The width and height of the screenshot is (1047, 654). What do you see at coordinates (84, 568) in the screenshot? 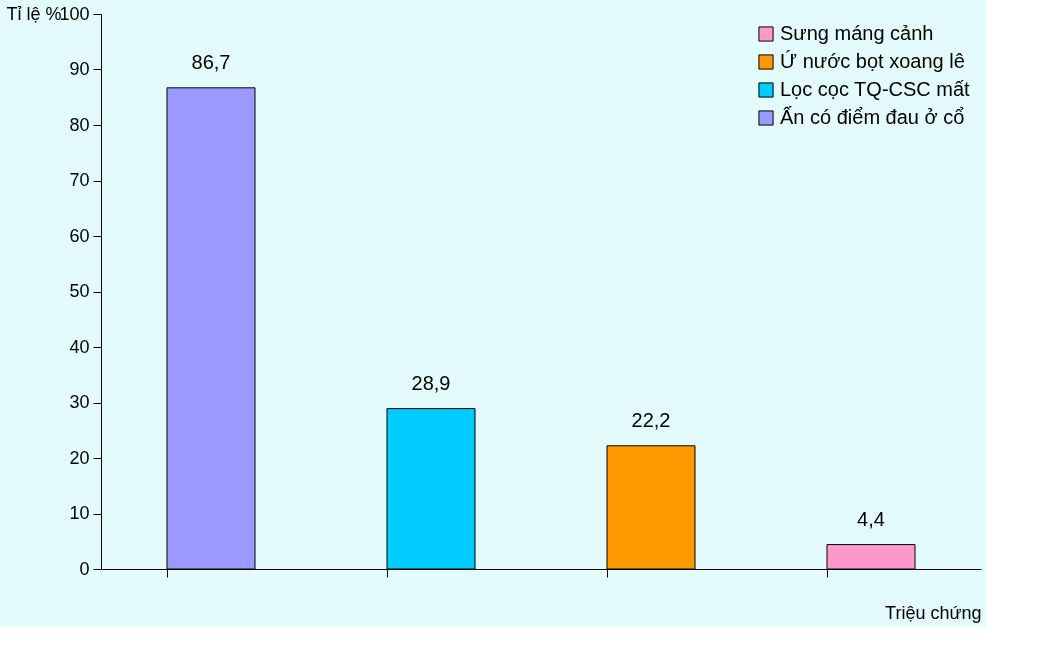
I see `y-tick-label: 0` at bounding box center [84, 568].